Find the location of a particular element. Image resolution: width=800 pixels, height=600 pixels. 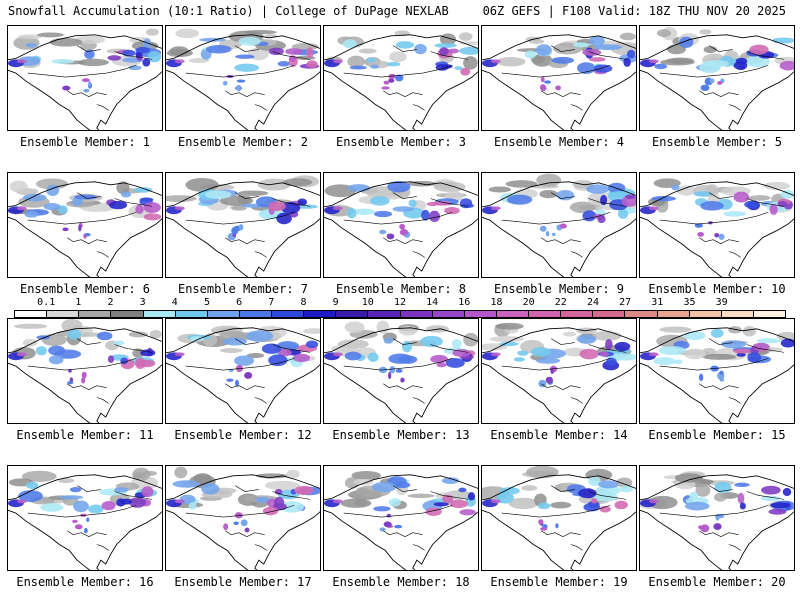

ensemble-member-label: Ensemble Member: 14 is located at coordinates (559, 435).